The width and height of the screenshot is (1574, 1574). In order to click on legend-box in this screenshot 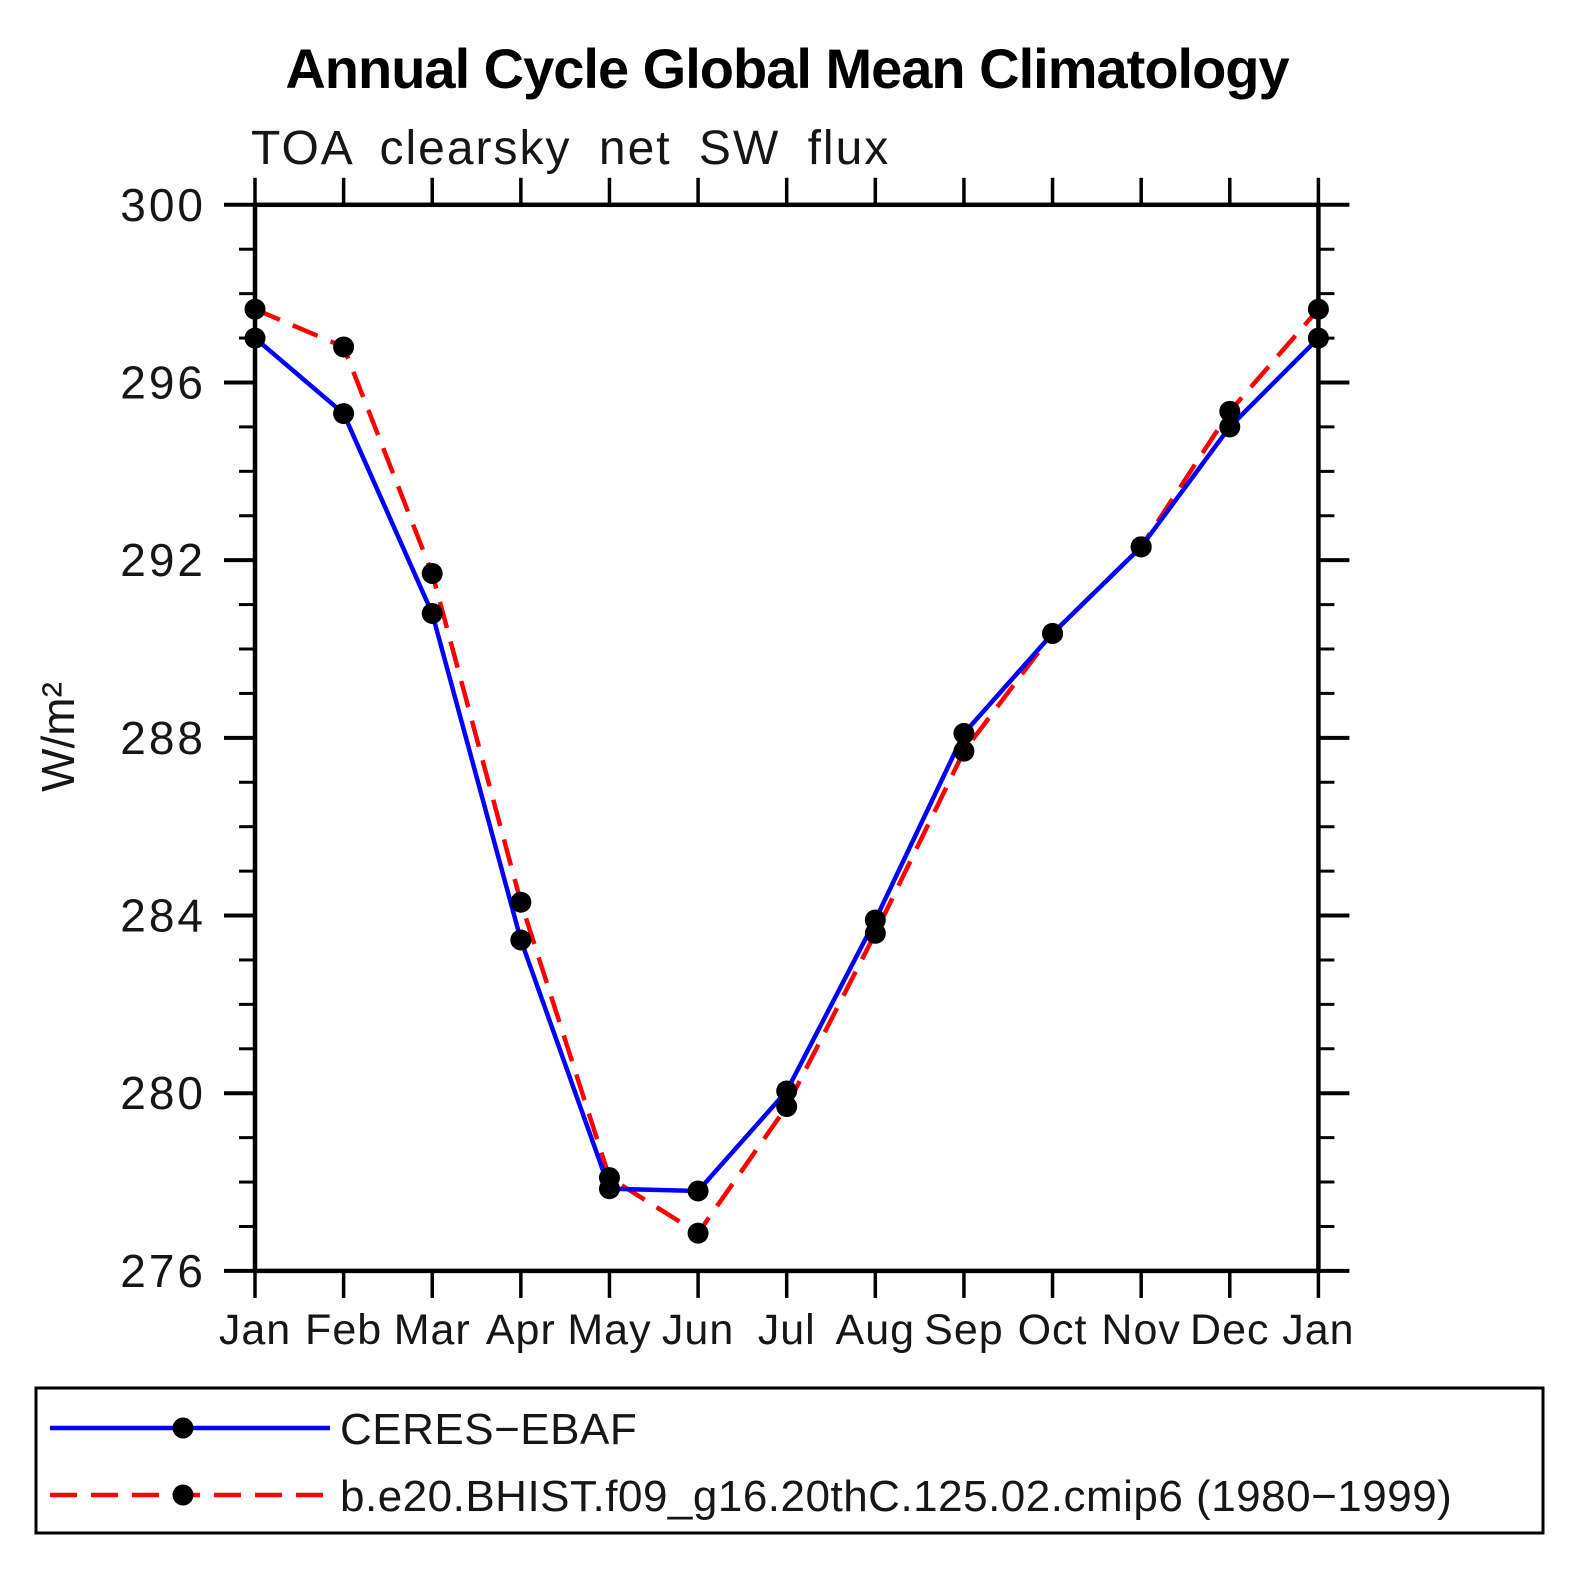, I will do `click(789, 1460)`.